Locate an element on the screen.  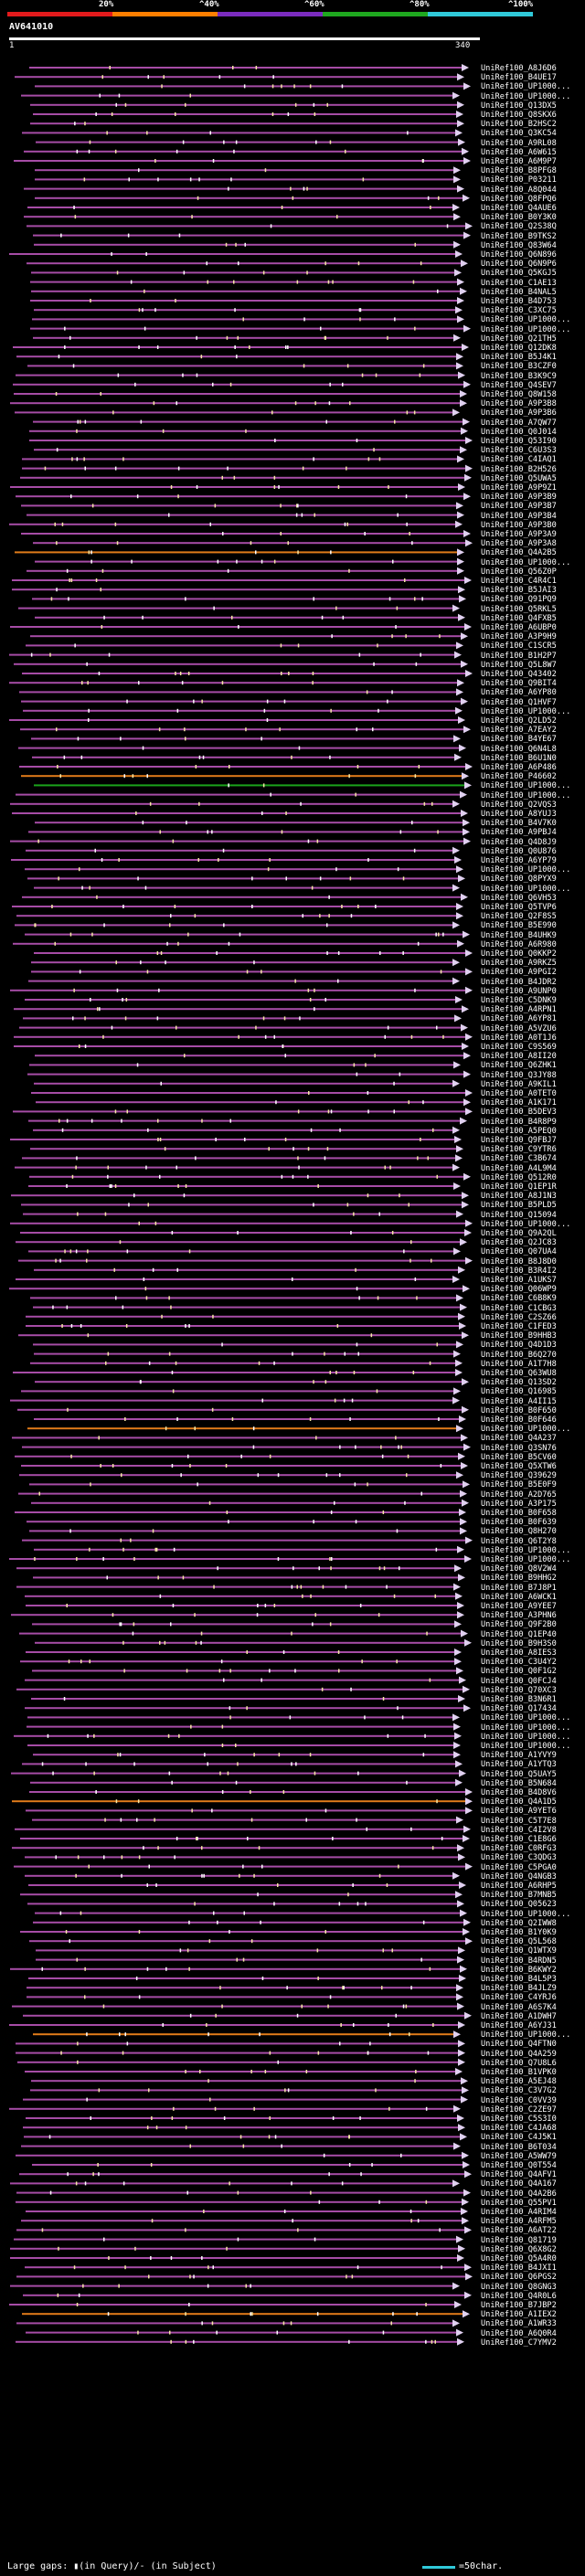
hit-label: UniRef100_A3P175 is located at coordinates (519, 1504).